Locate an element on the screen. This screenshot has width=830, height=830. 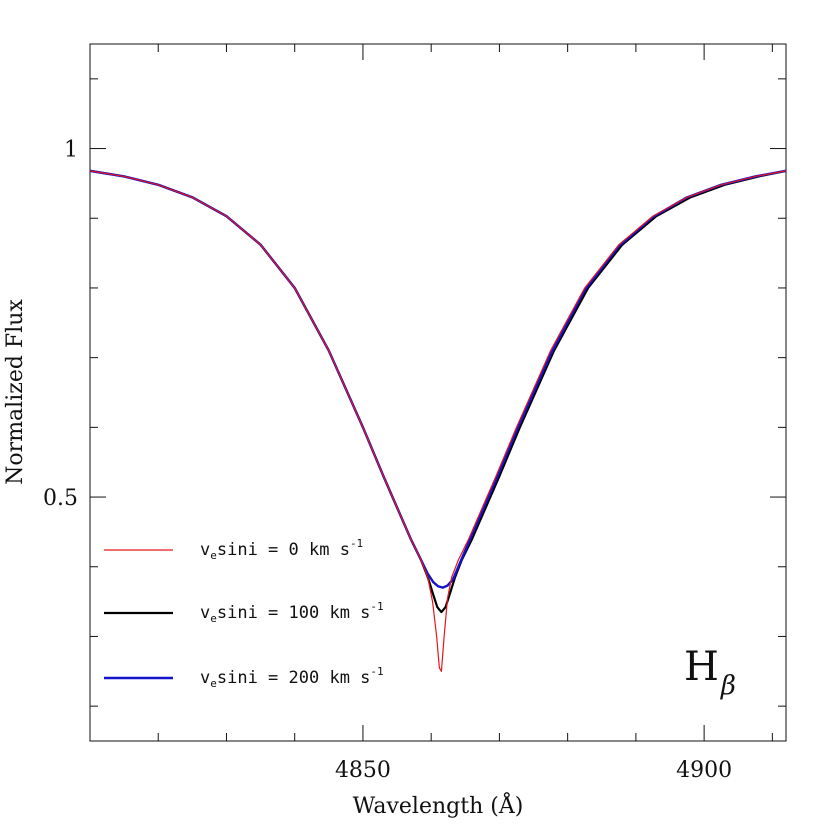
legend-label-main: sini = 0 km s is located at coordinates (283, 550).